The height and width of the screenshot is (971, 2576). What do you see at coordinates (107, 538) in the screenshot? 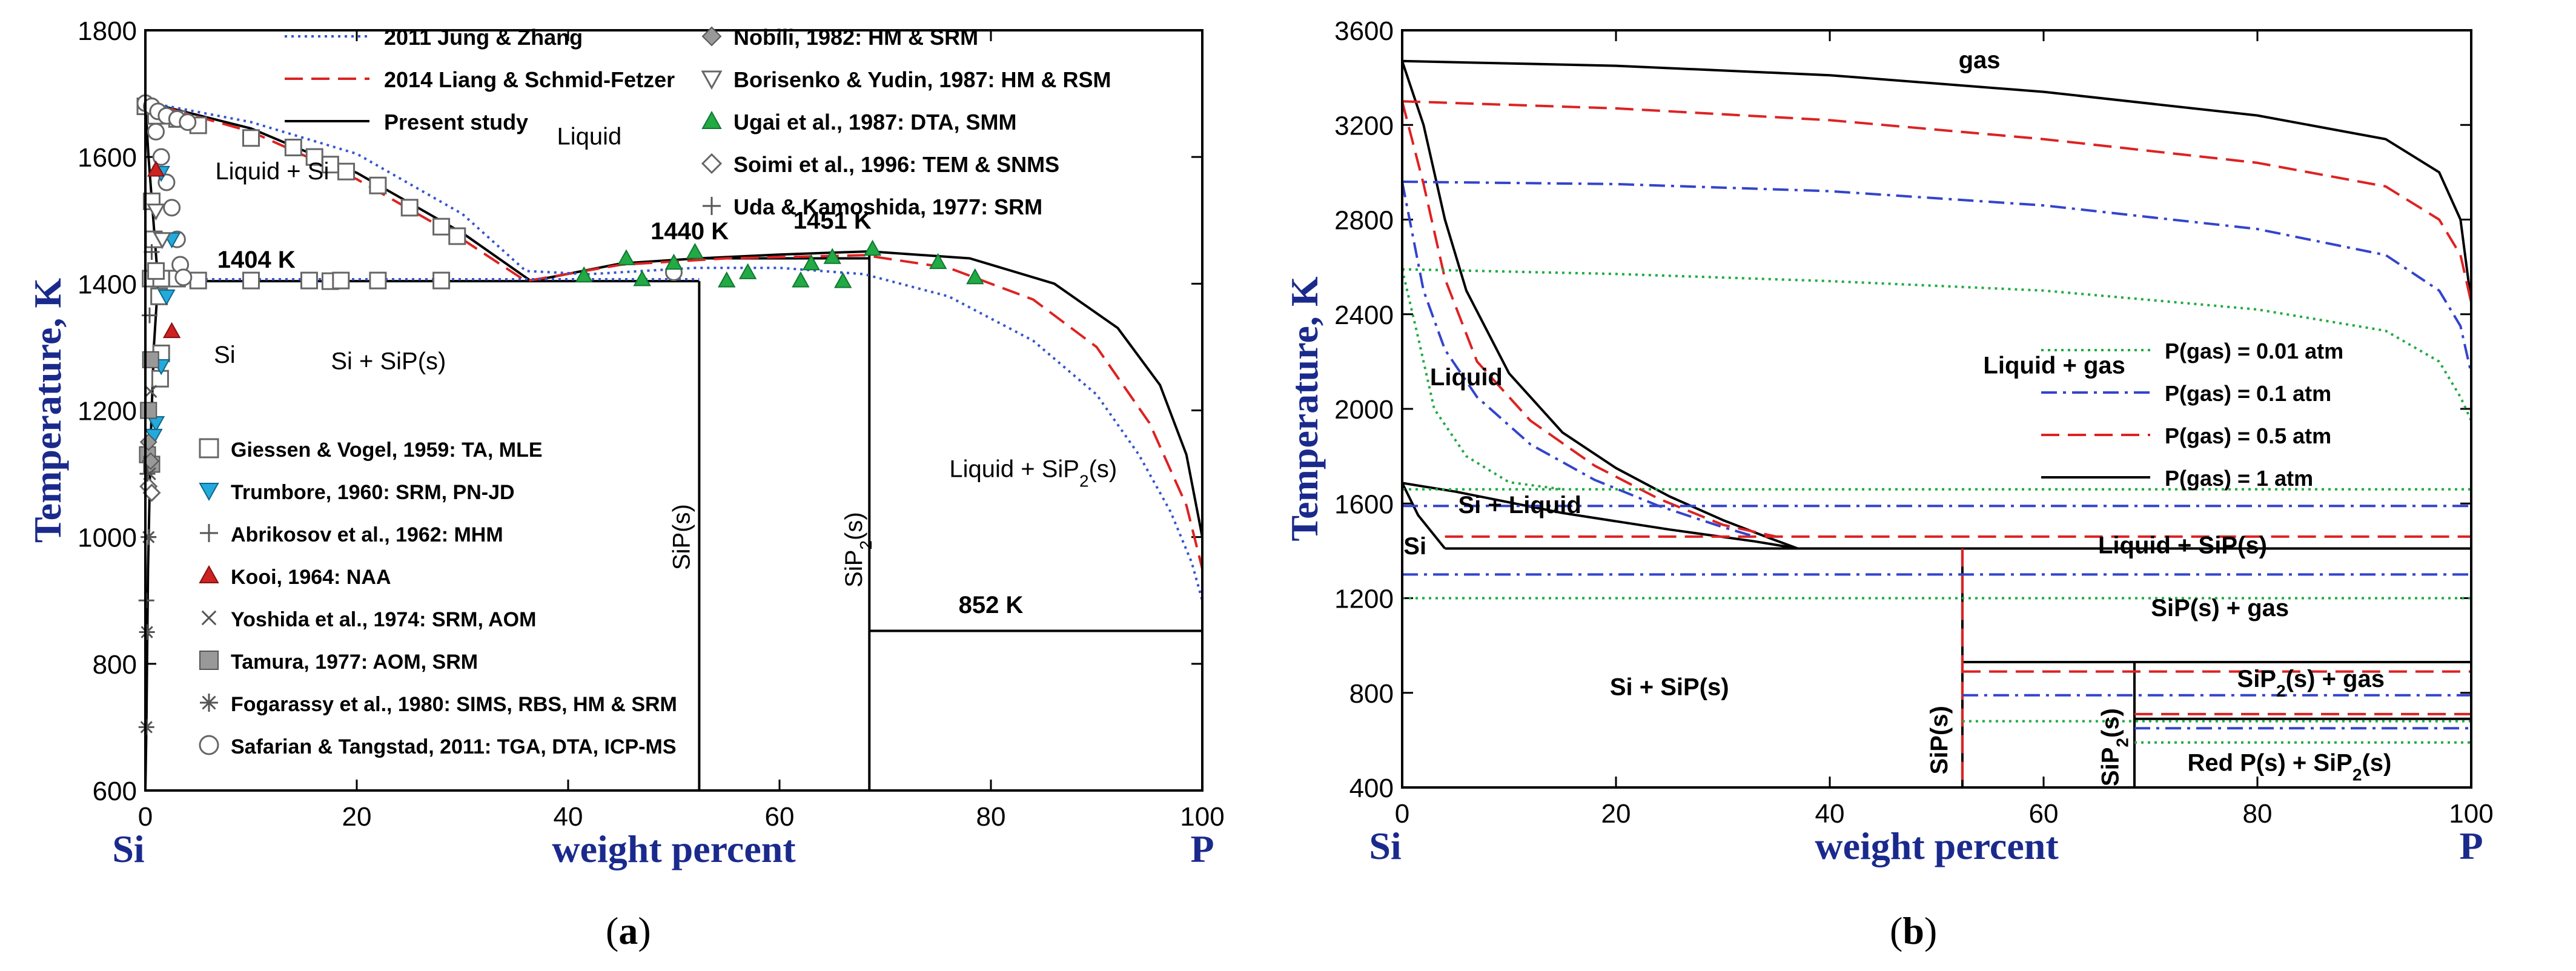
I see `y-tick-label: 1000` at bounding box center [107, 538].